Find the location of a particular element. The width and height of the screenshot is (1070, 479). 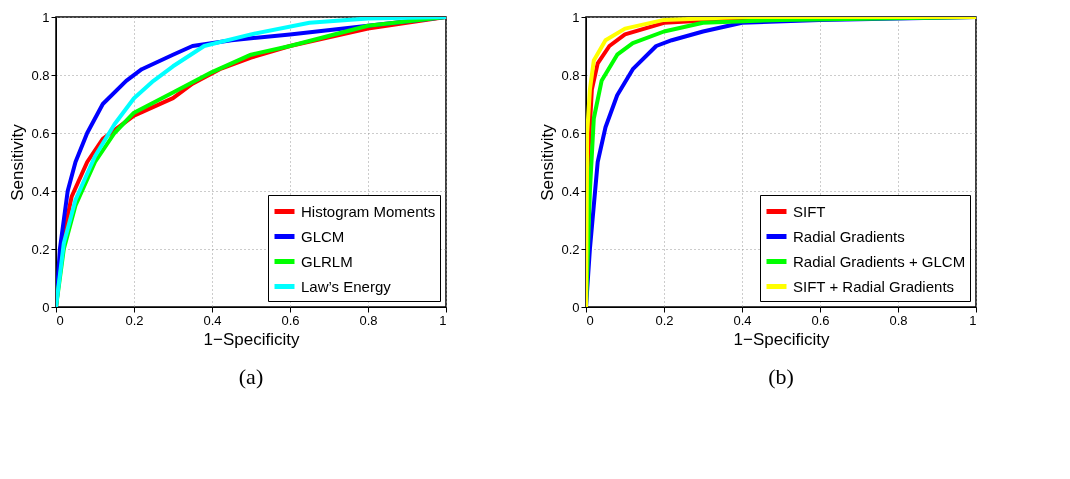

legend-label: Histogram Moments is located at coordinates (368, 211).